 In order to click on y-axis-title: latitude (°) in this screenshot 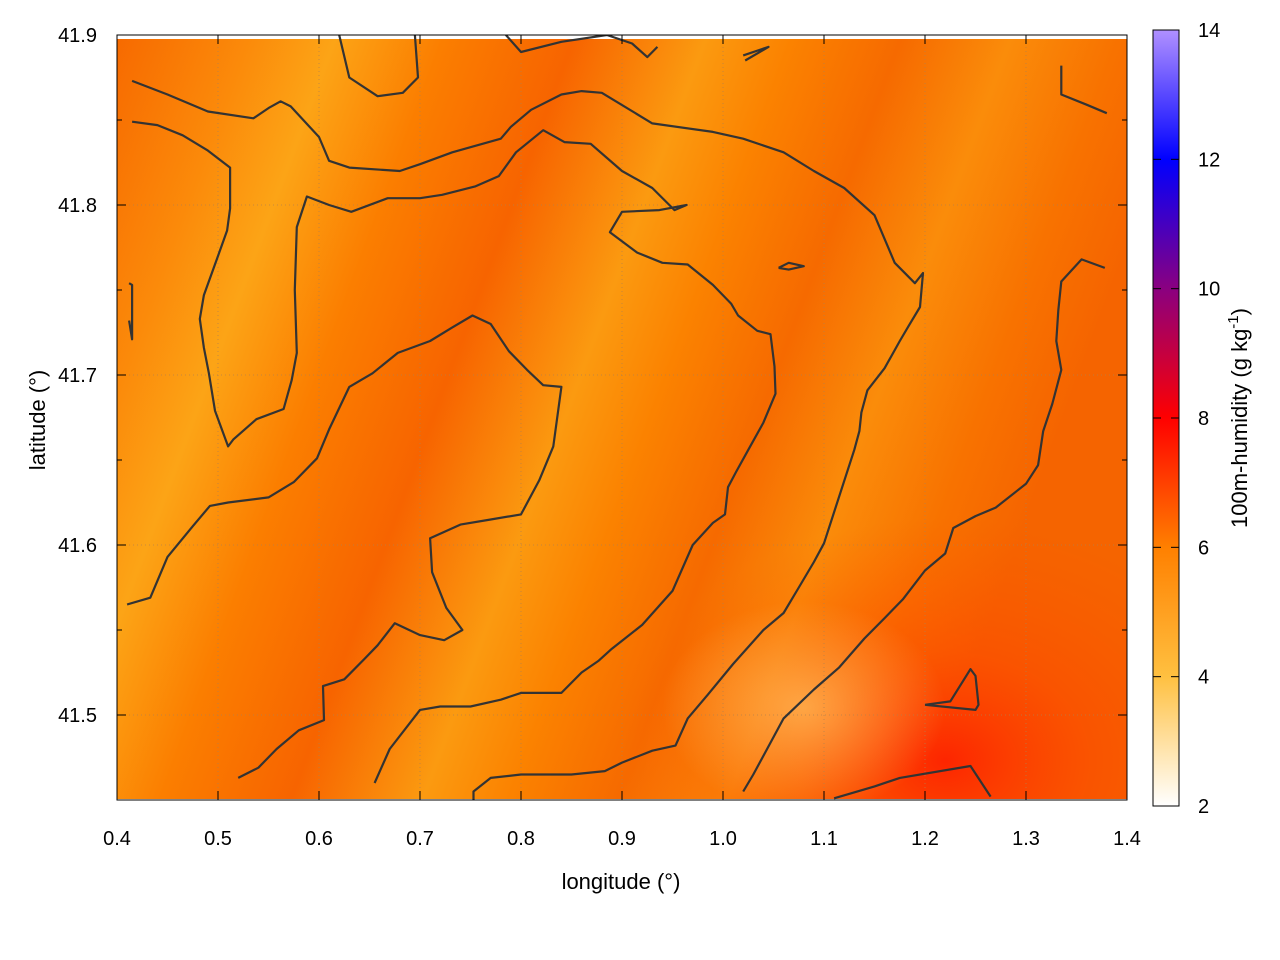, I will do `click(37, 420)`.